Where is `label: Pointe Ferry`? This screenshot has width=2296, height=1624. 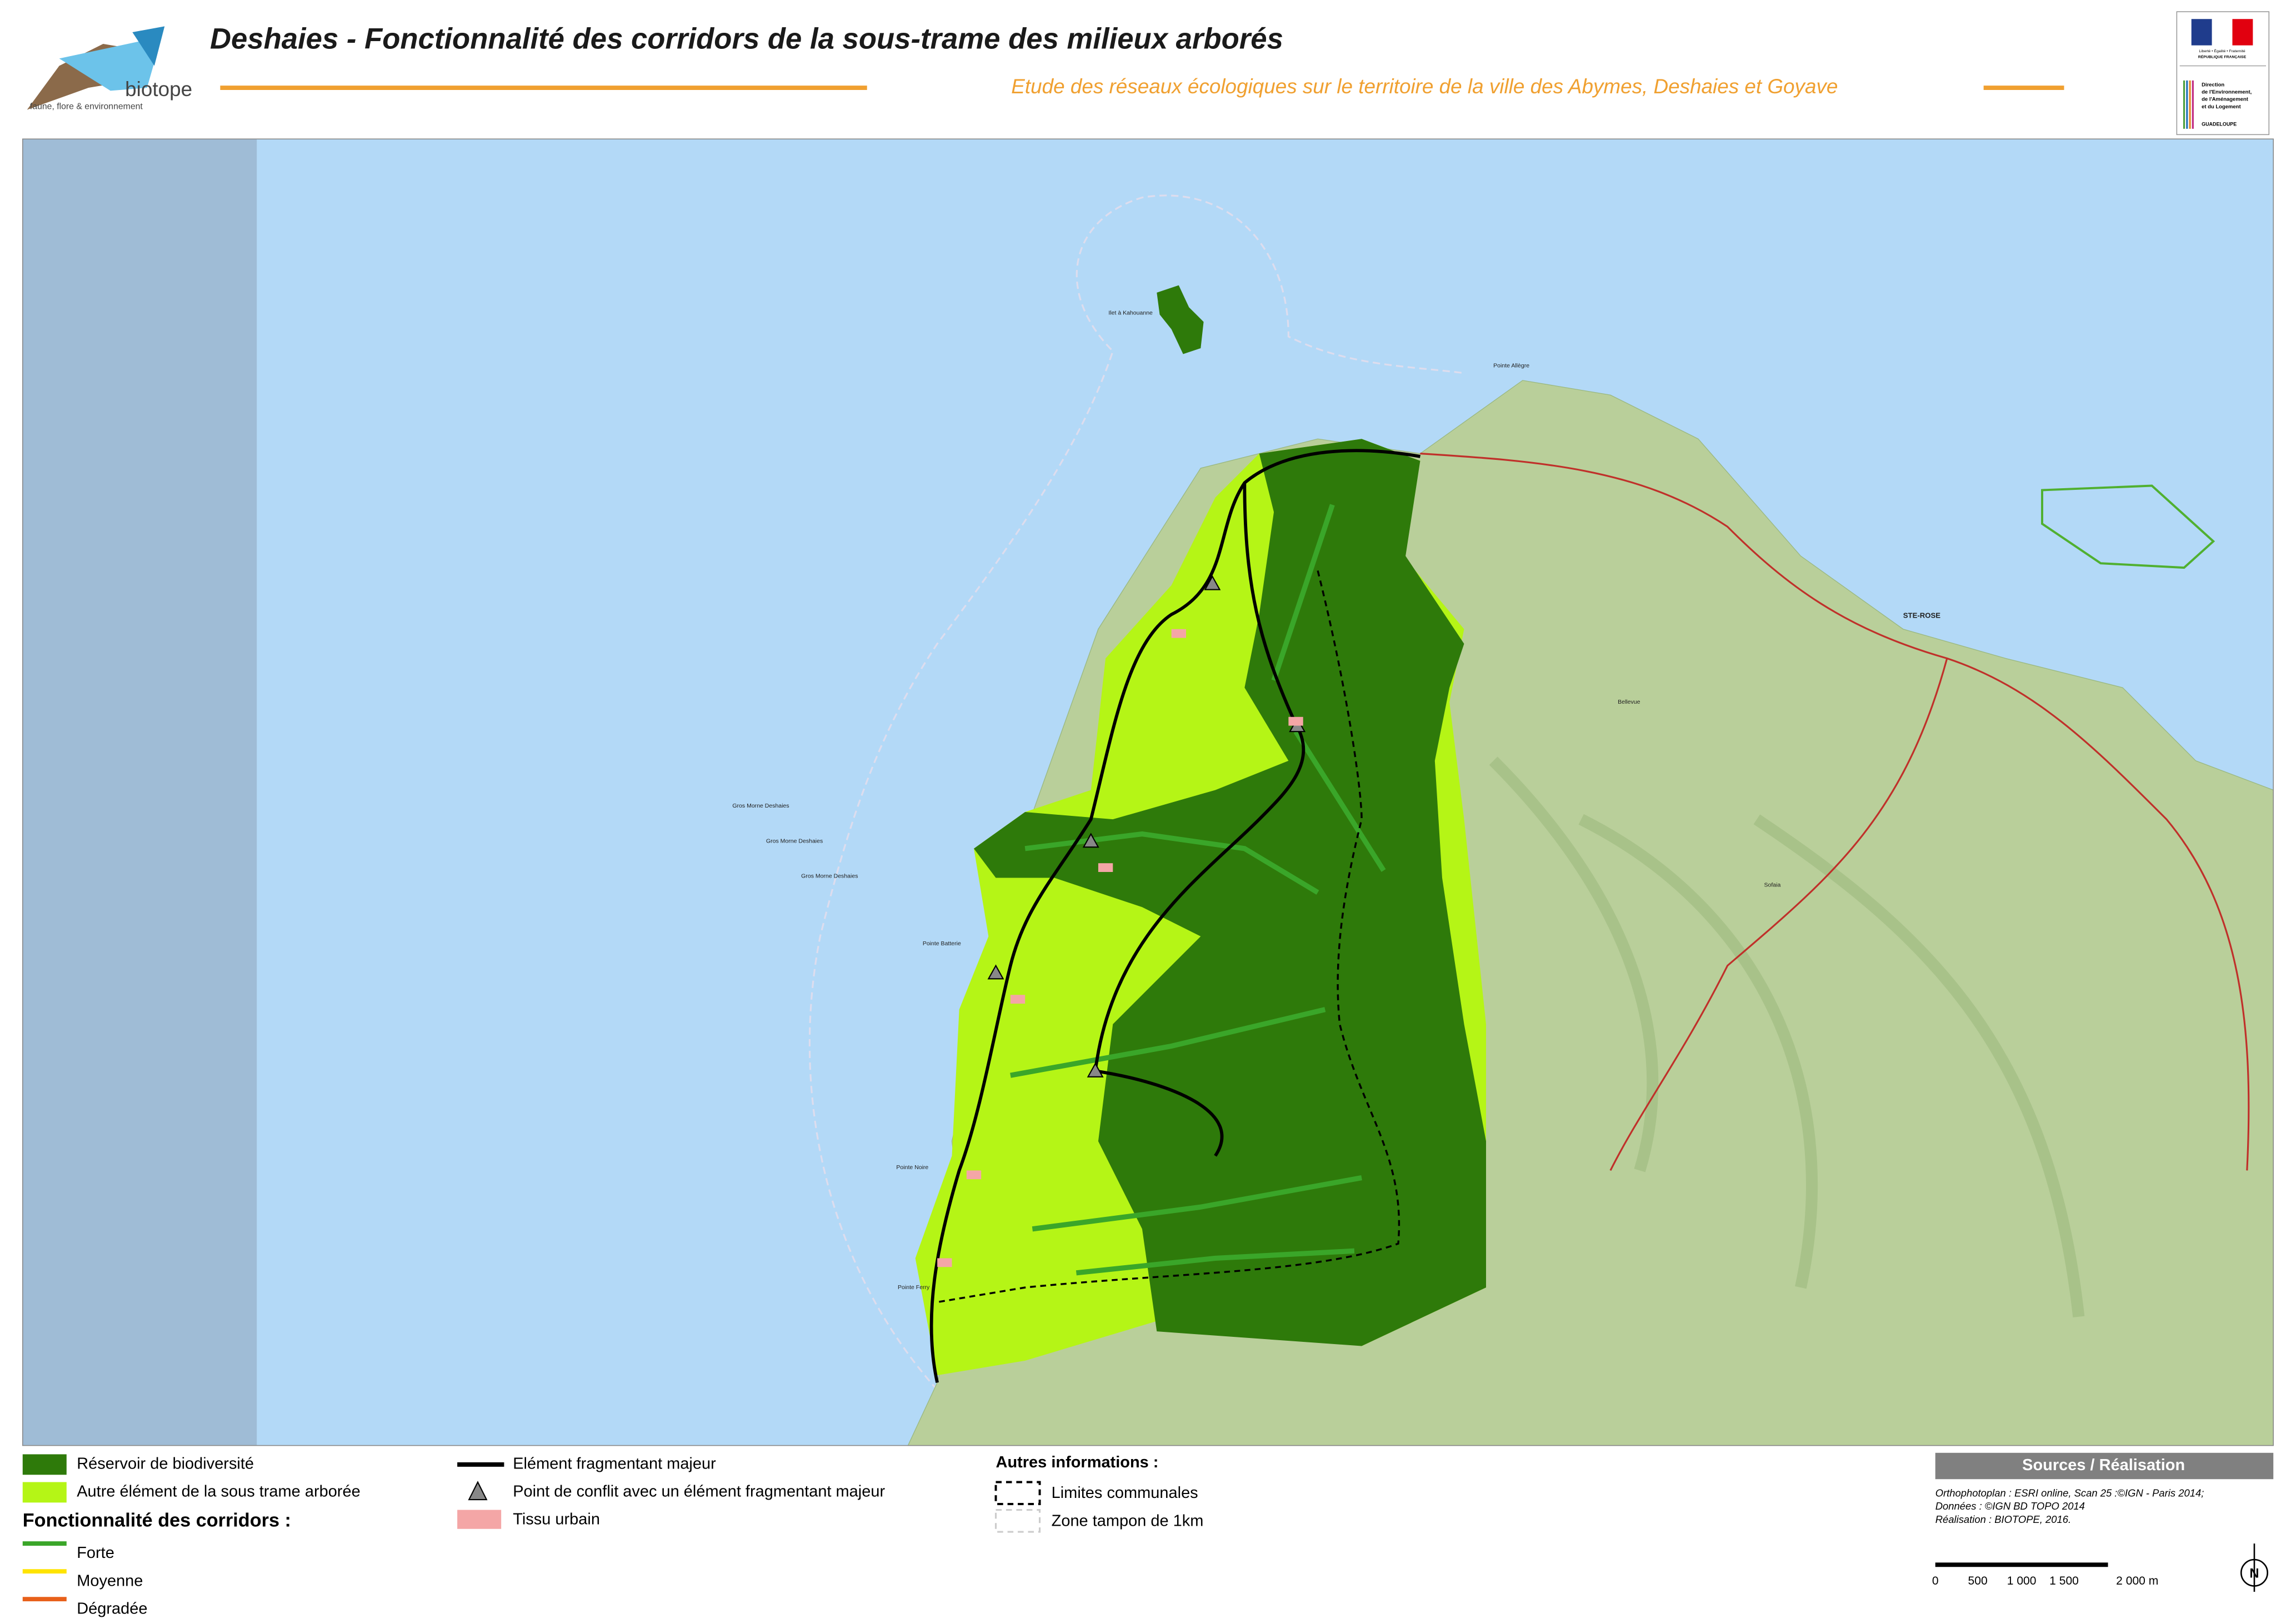
label: Pointe Ferry is located at coordinates (914, 1287).